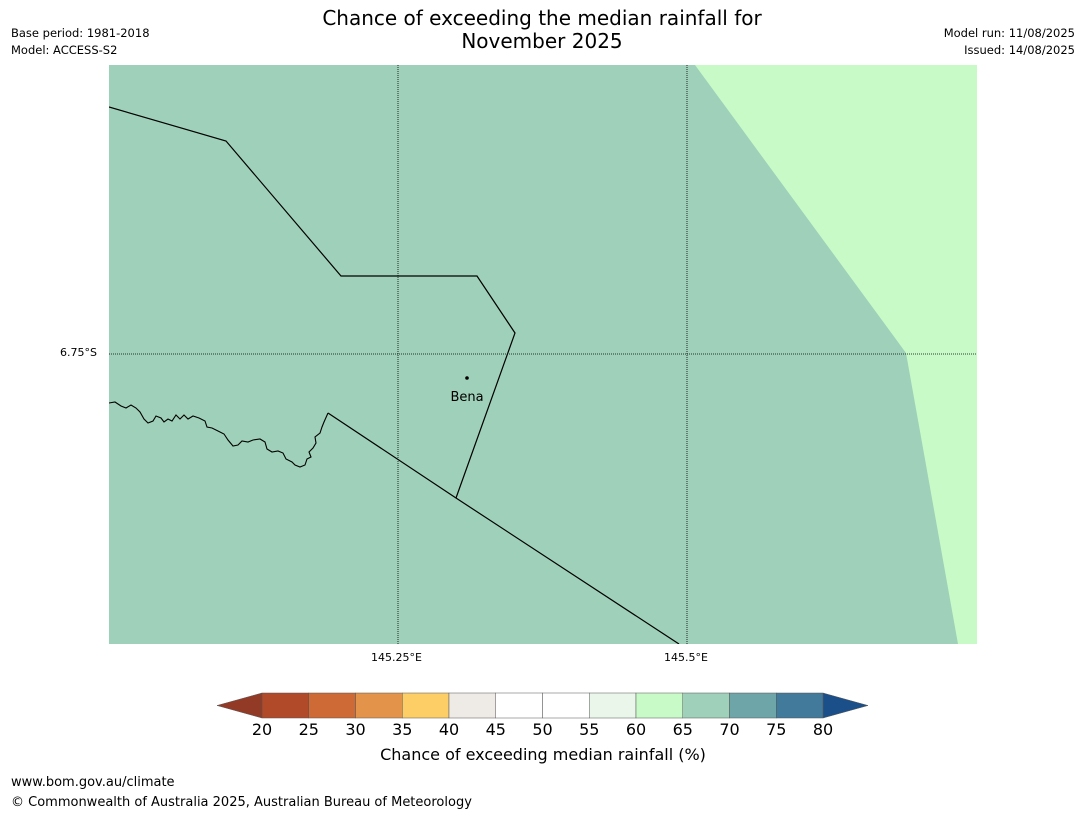 Image resolution: width=1085 pixels, height=816 pixels. What do you see at coordinates (355, 729) in the screenshot?
I see `colorbar-tick-30: 30` at bounding box center [355, 729].